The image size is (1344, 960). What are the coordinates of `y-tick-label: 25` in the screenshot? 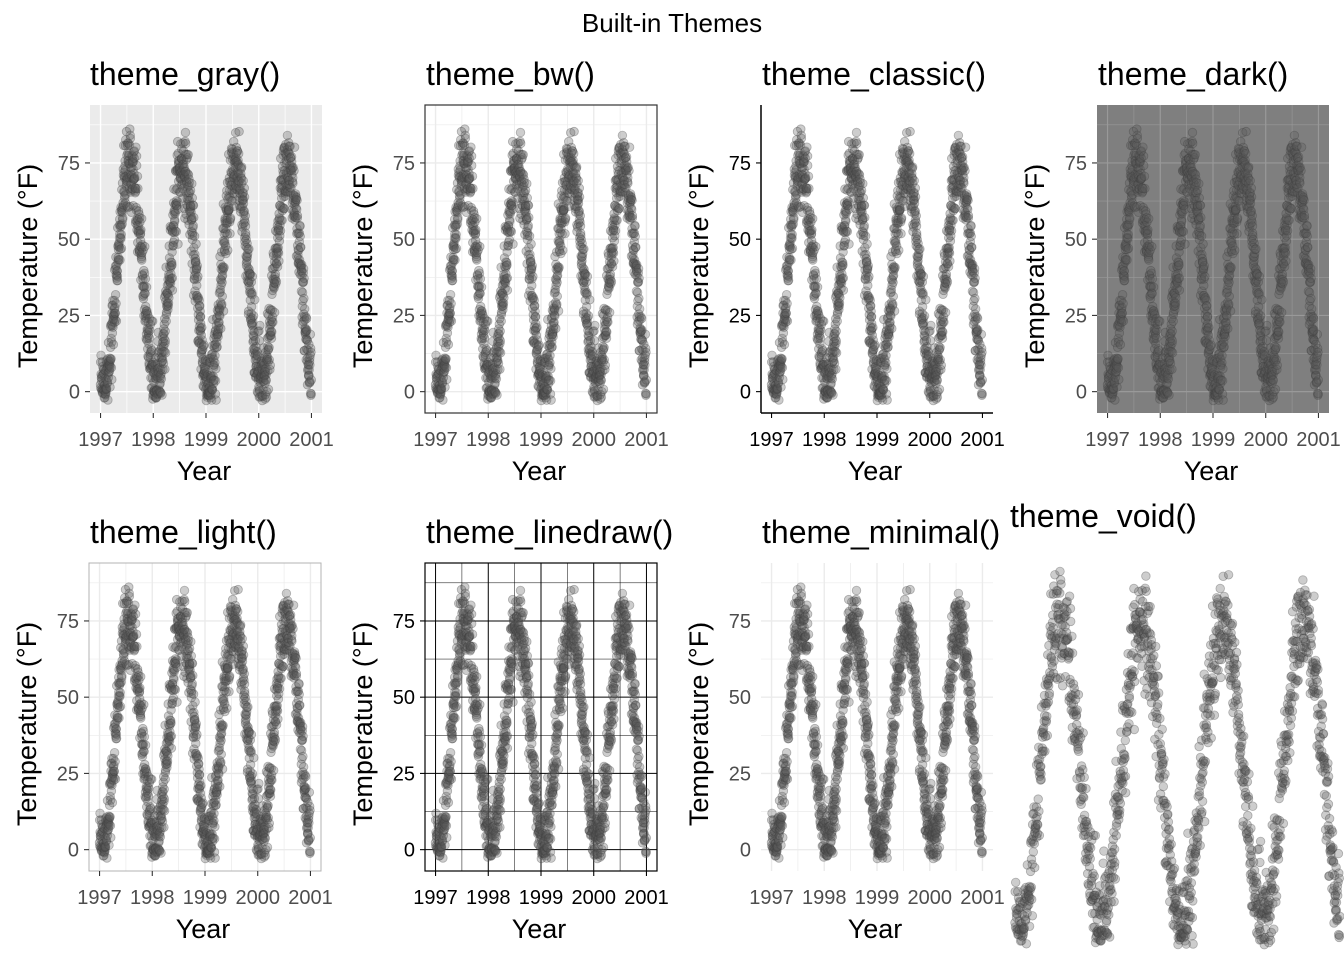 It's located at (69, 316).